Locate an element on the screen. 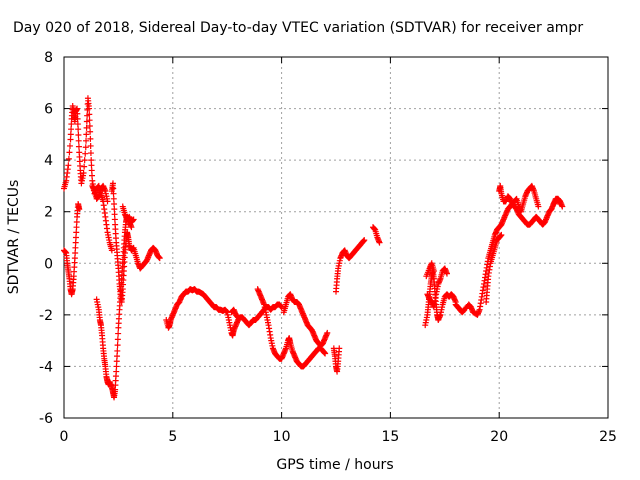  y-tick-label: -2 is located at coordinates (46, 316).